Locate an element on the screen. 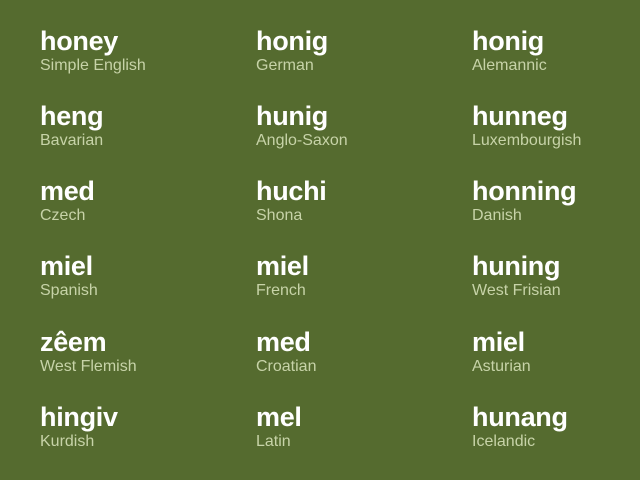 Image resolution: width=640 pixels, height=480 pixels. language-label: Kurdish is located at coordinates (67, 441).